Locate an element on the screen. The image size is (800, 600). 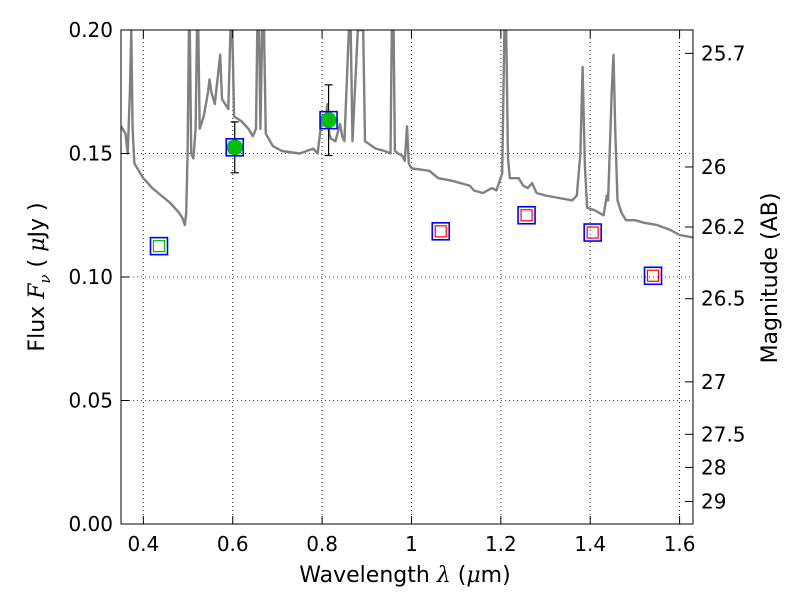
right-tick-label: 29 is located at coordinates (713, 501).